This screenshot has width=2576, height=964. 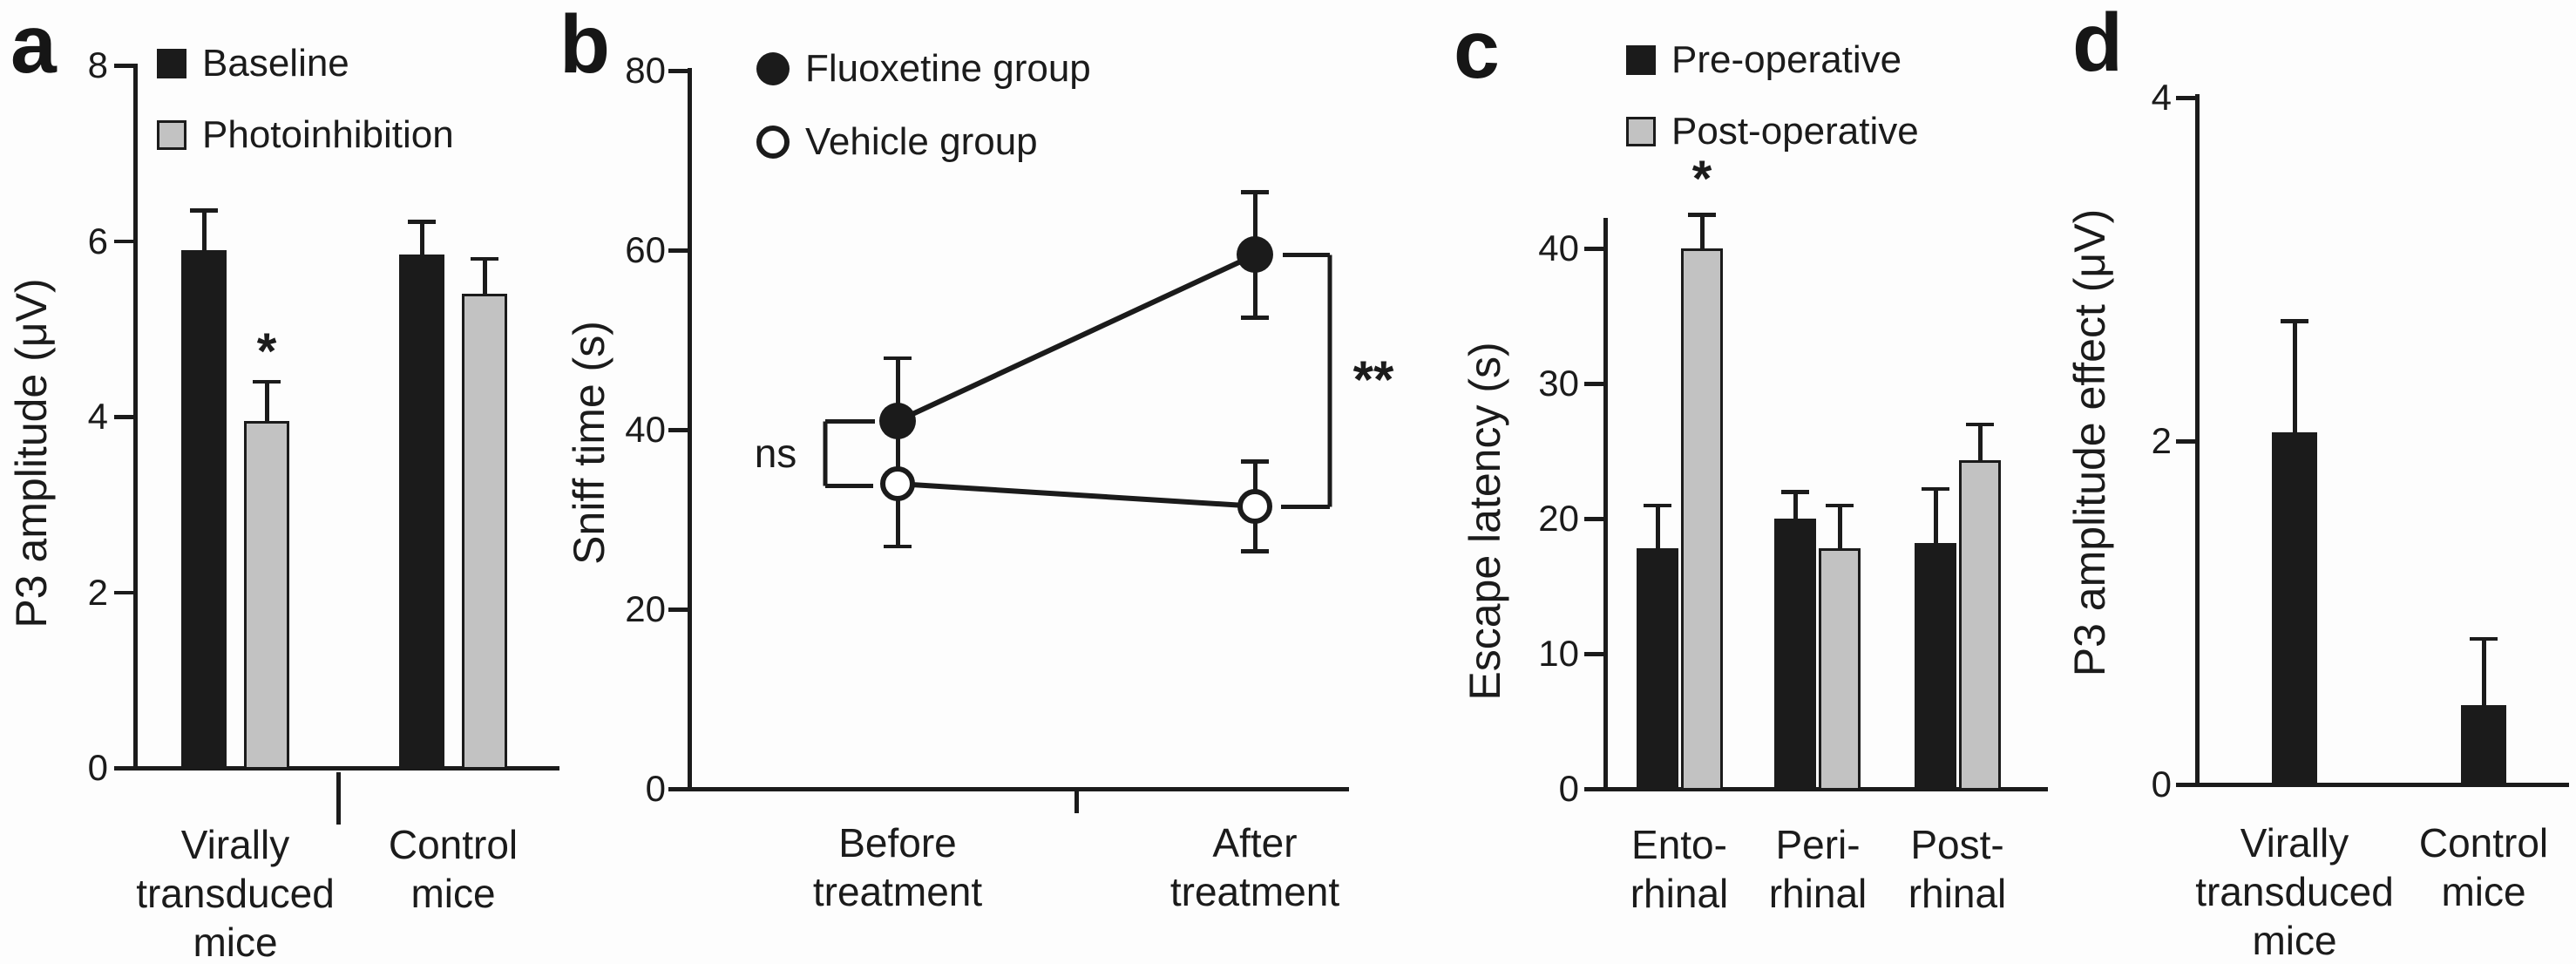 I want to click on legend-label-photoinhibition: Photoinhibition, so click(x=328, y=134).